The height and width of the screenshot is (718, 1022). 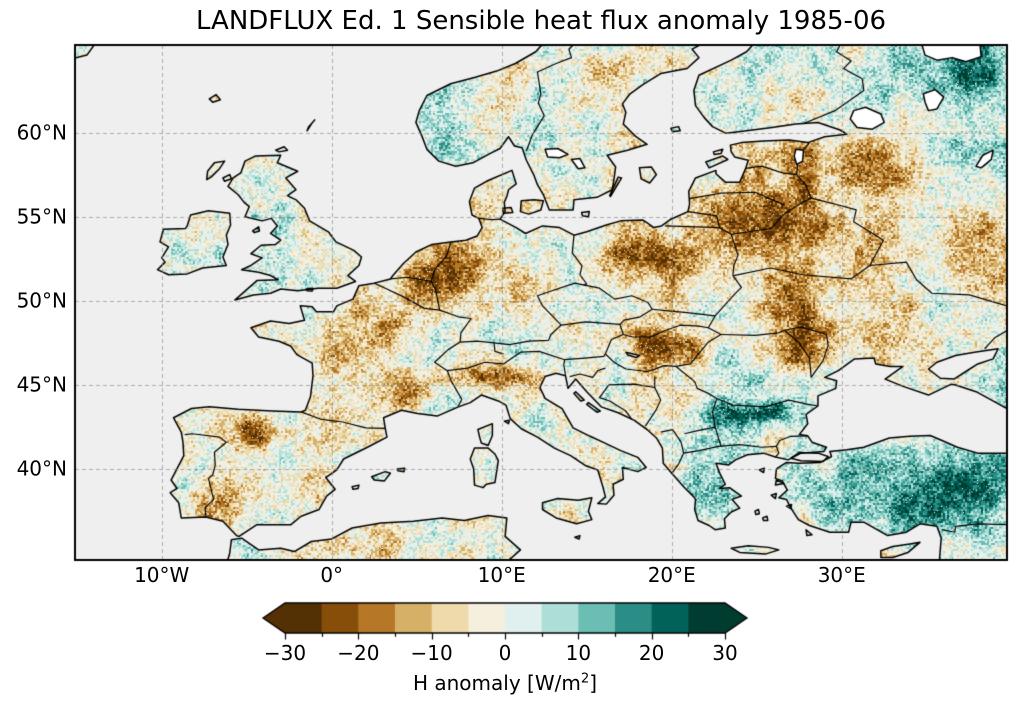 I want to click on lat-tick-label: 60°N, so click(x=41, y=132).